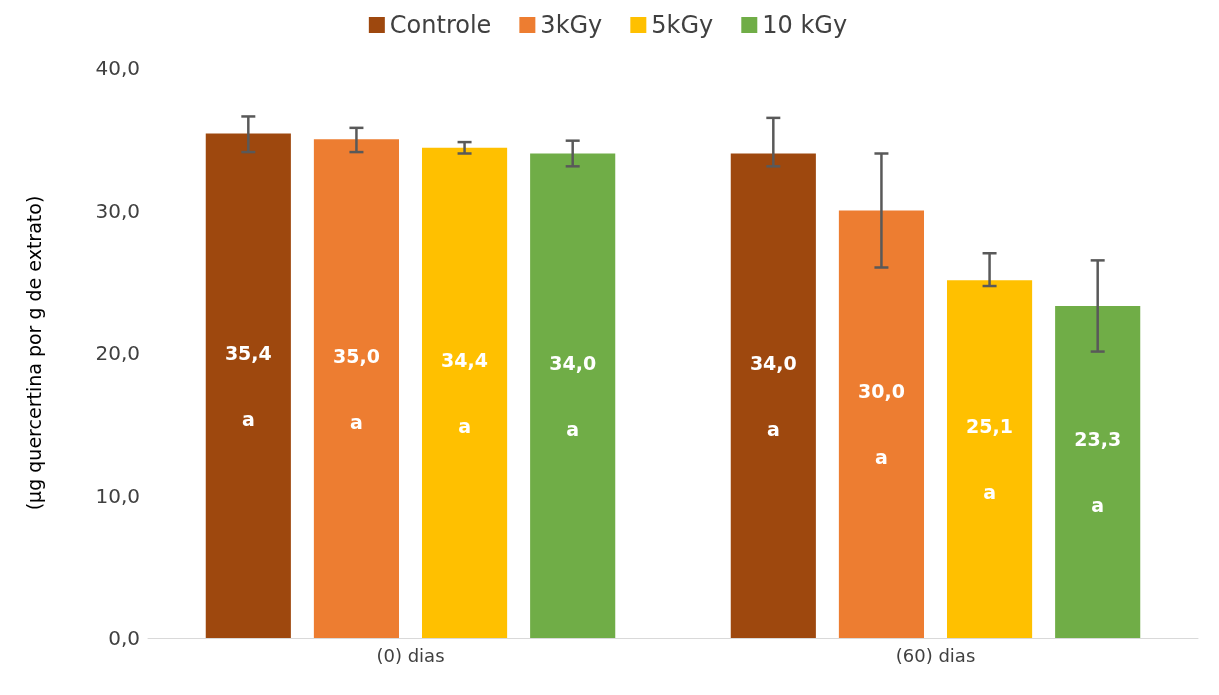 The height and width of the screenshot is (695, 1219). I want to click on y-axis-title: (µg quercertina por g de extrato), so click(33, 353).